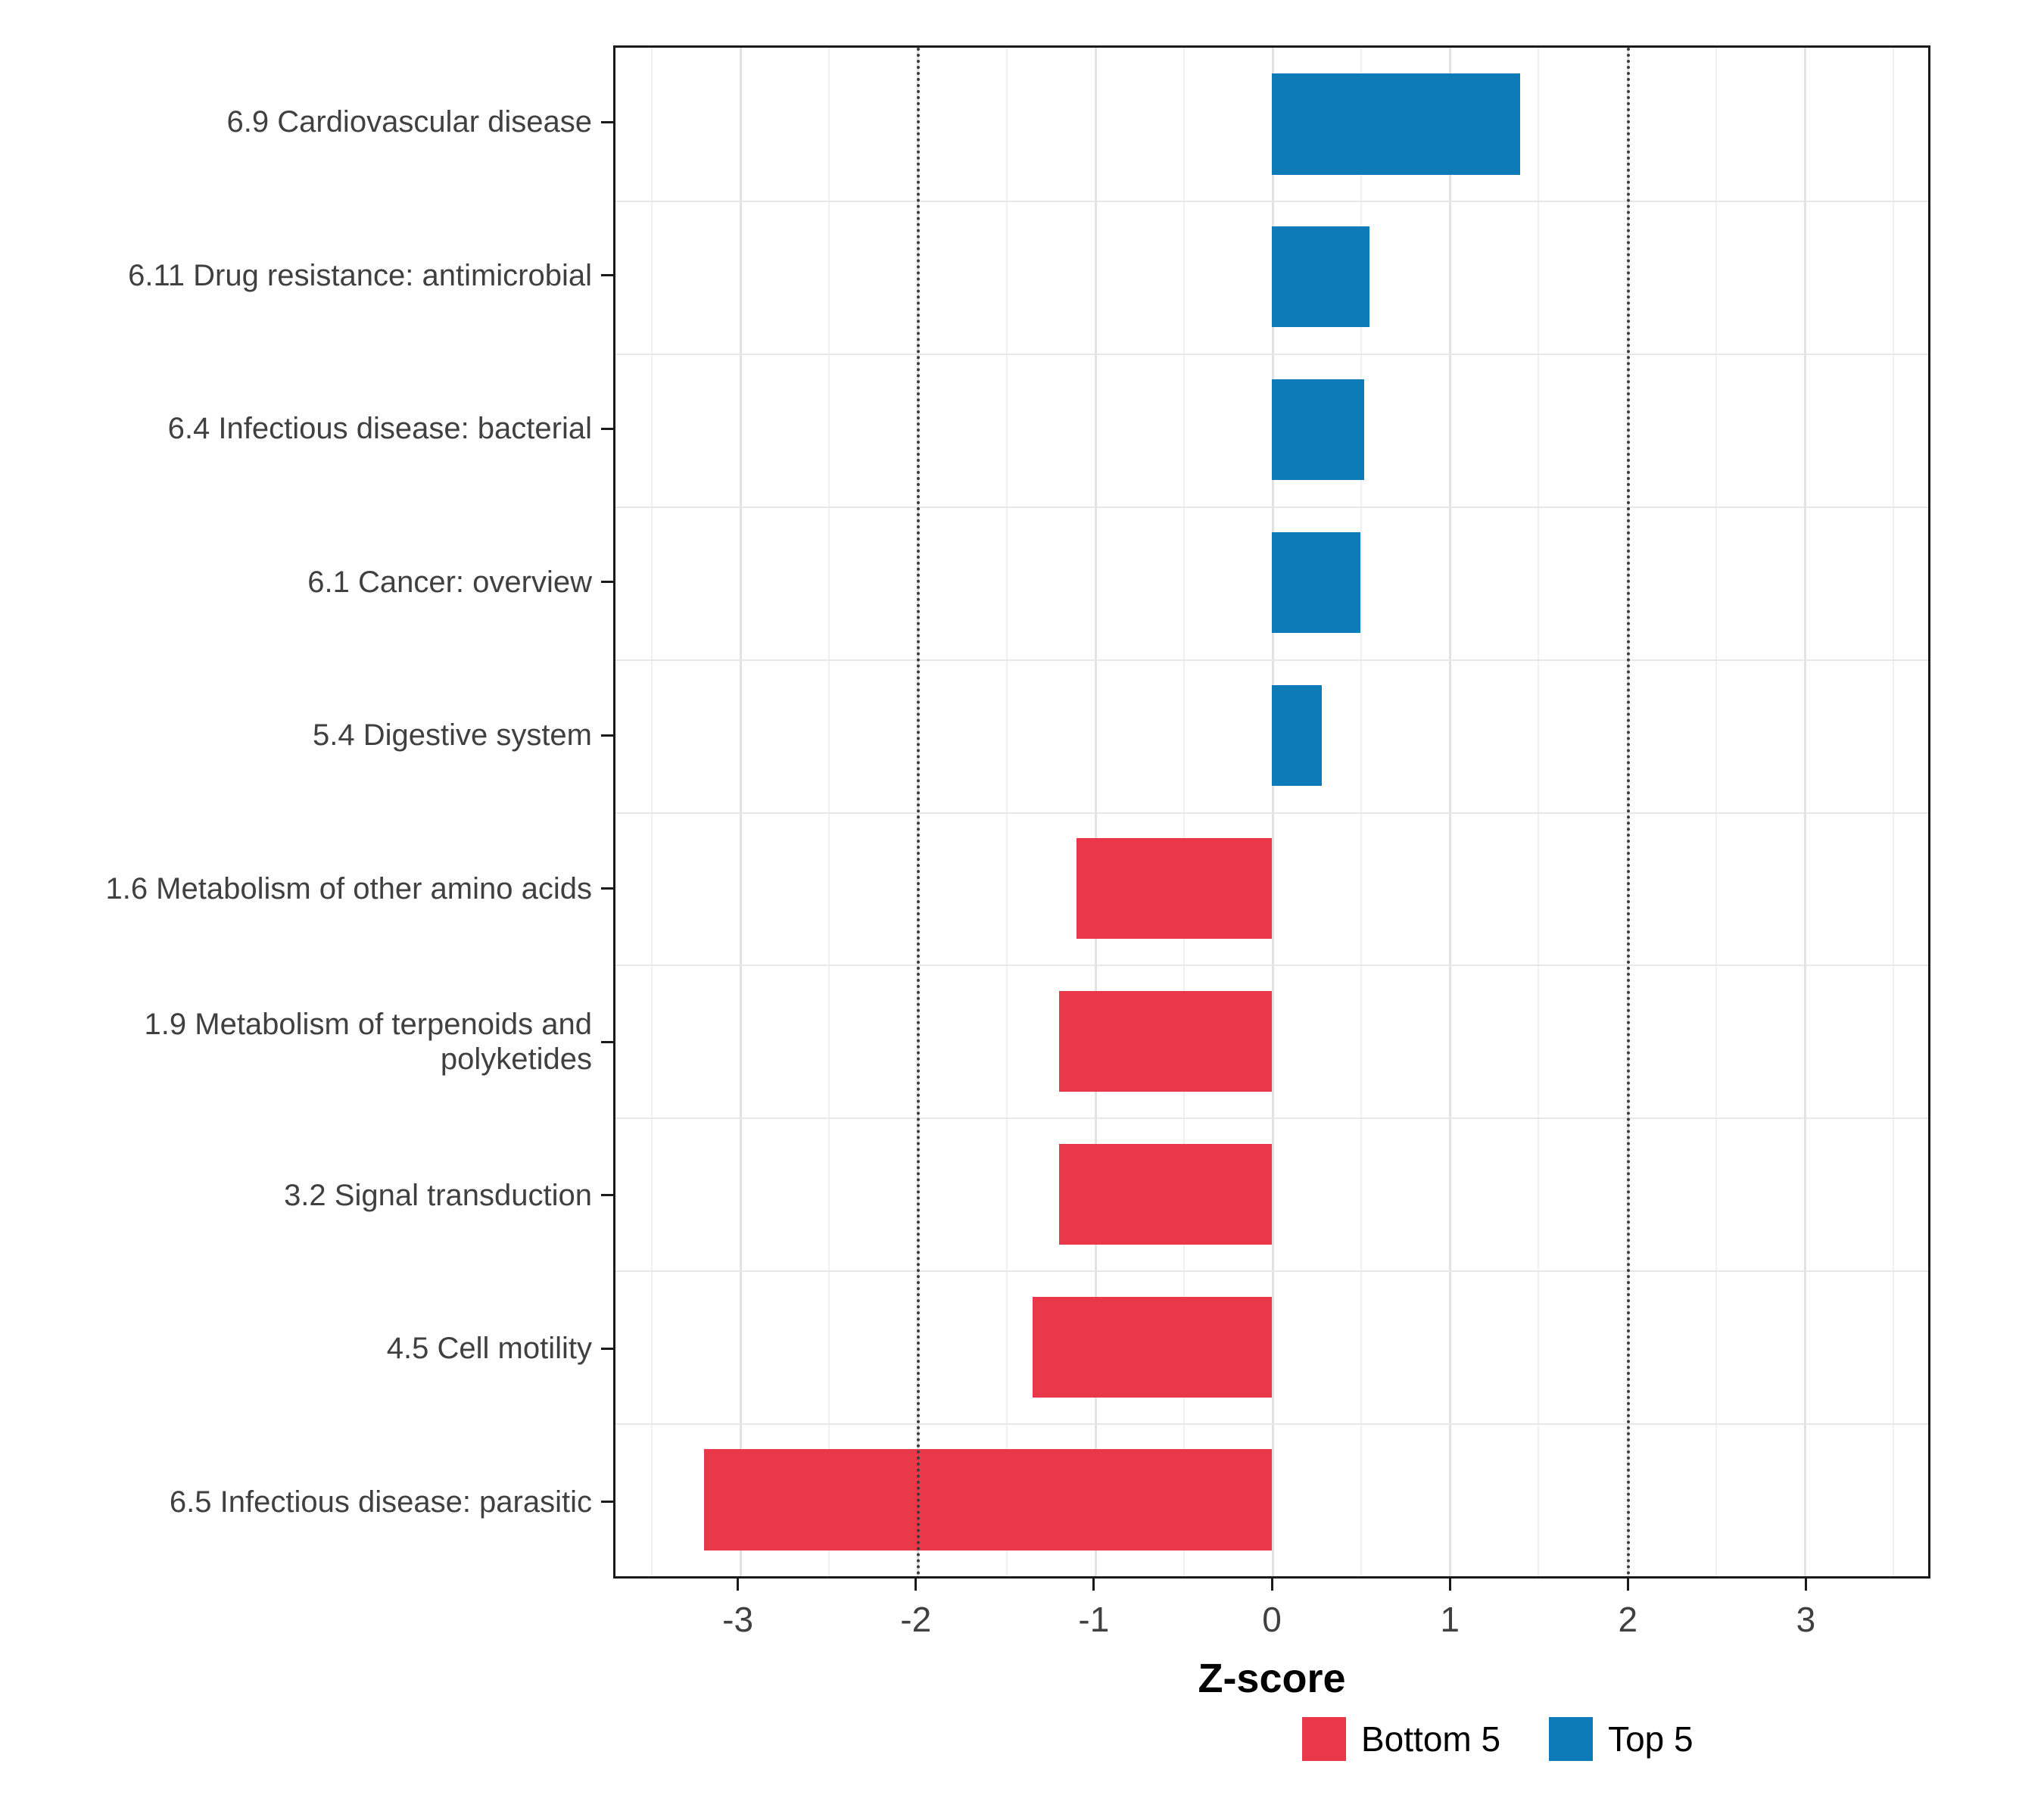 The width and height of the screenshot is (2044, 1817). What do you see at coordinates (1094, 1619) in the screenshot?
I see `x-axis-tick-label: -1` at bounding box center [1094, 1619].